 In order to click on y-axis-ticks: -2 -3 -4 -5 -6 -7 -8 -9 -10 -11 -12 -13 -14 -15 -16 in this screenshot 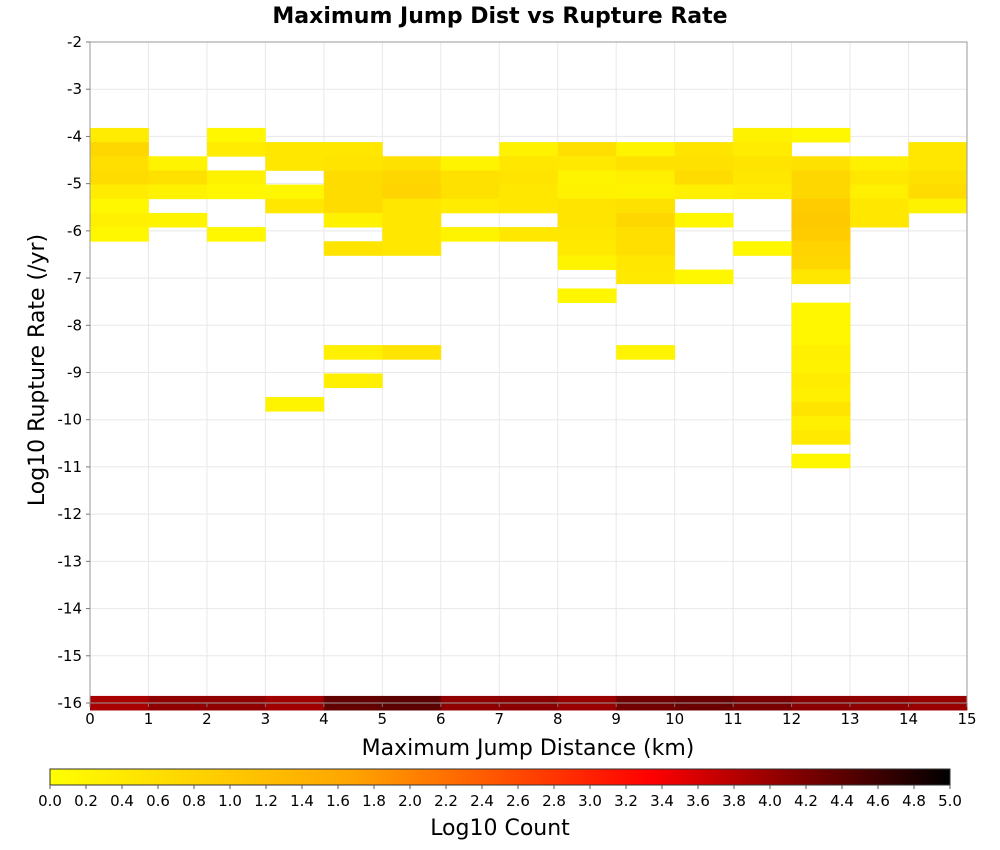, I will do `click(74, 372)`.